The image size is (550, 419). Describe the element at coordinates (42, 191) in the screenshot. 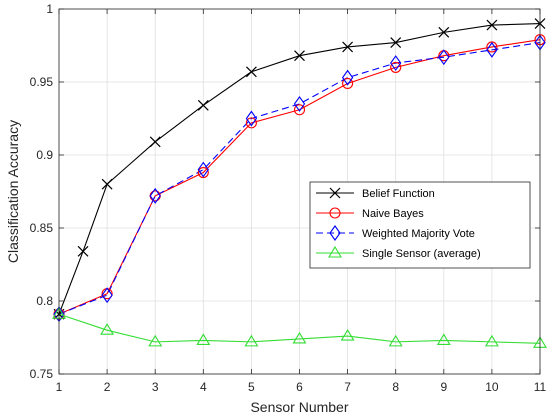

I see `y-tick-labels: 0.75 0.8 0.85 0.9 0.95 1` at that location.